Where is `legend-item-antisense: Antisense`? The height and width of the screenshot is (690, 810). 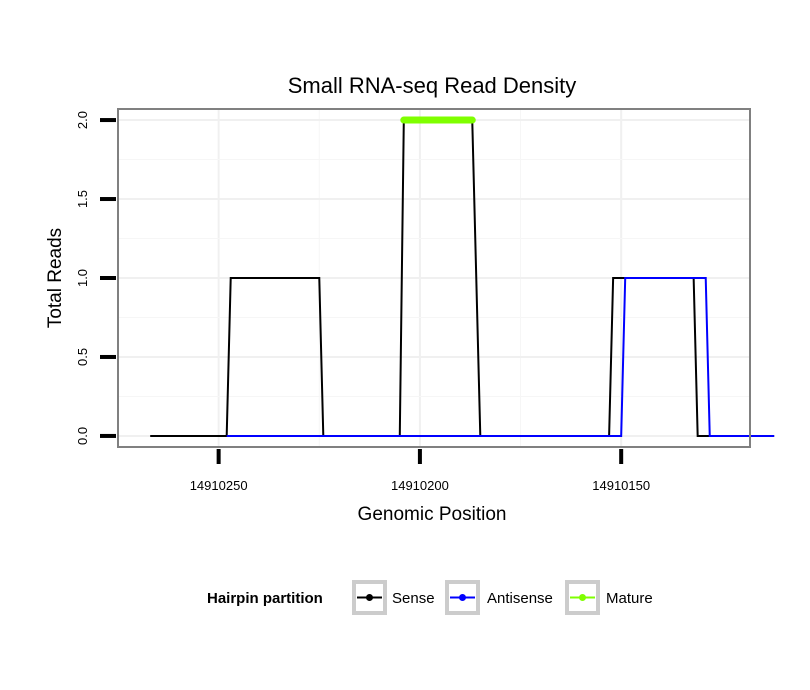
legend-item-antisense: Antisense is located at coordinates (499, 597).